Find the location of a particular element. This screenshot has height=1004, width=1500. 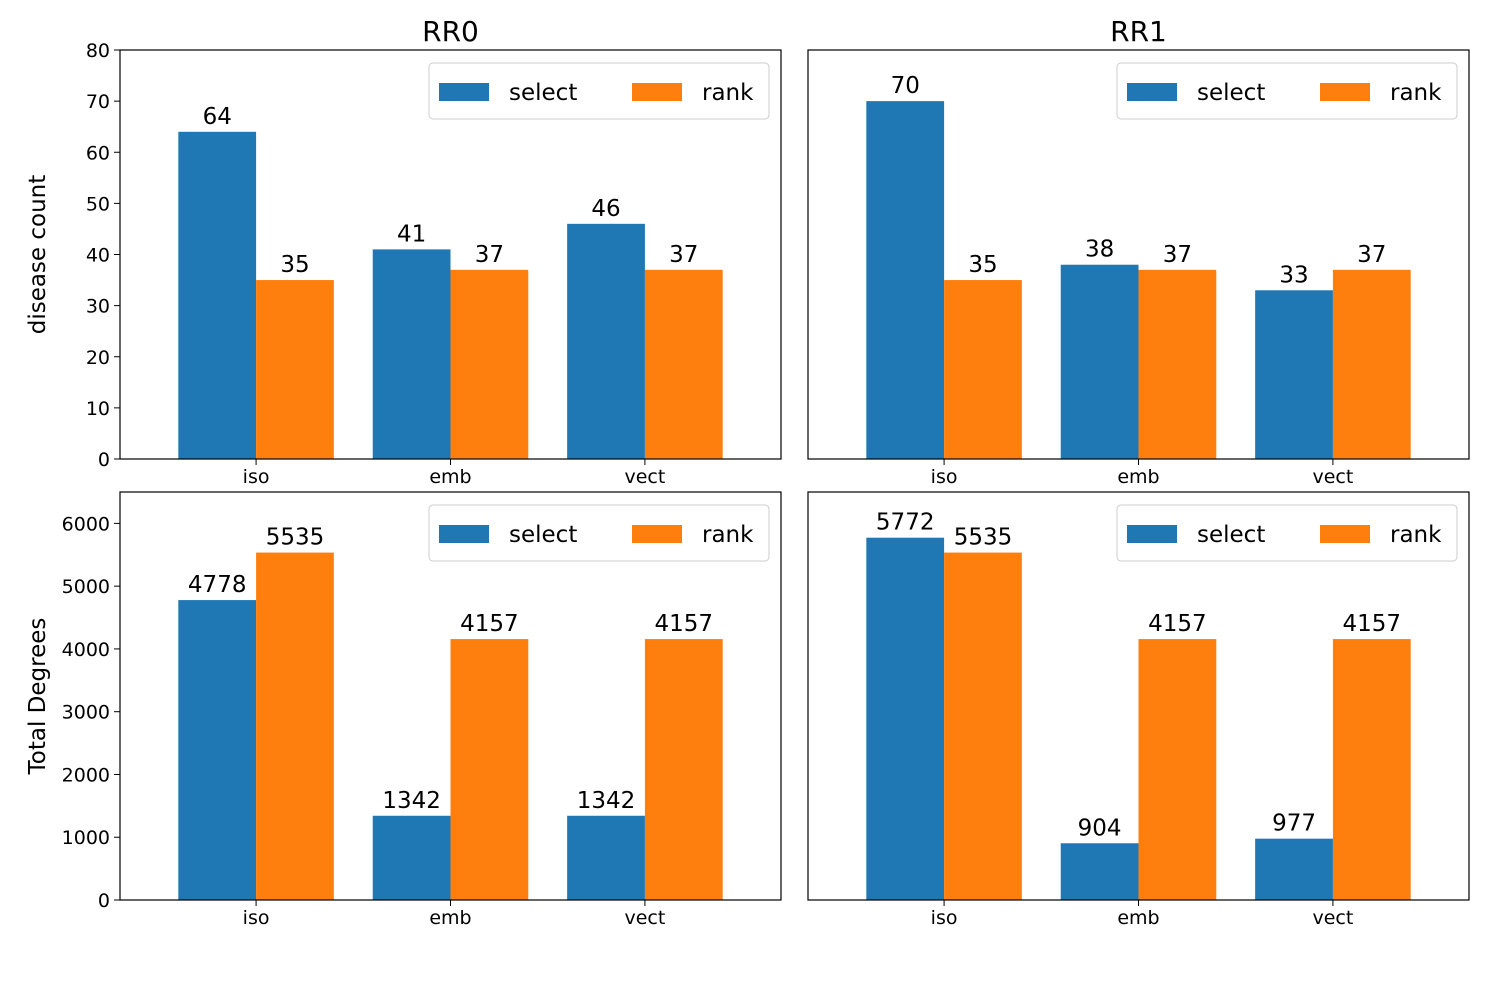

data-label: 46 is located at coordinates (605, 209).